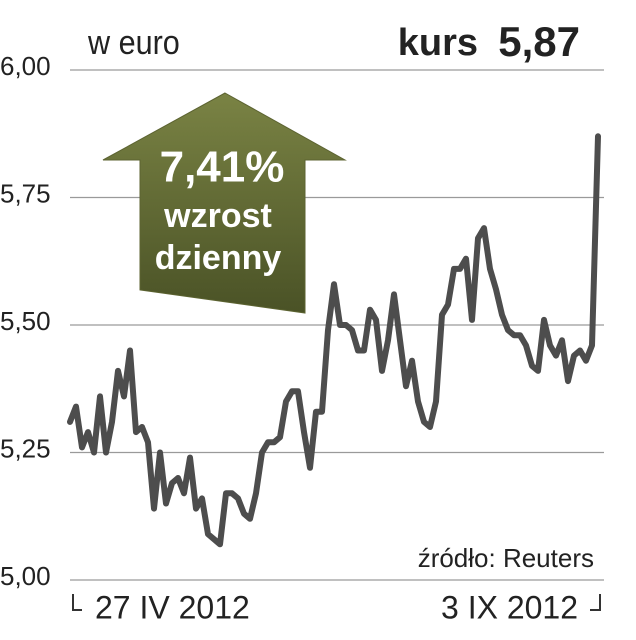  Describe the element at coordinates (25, 321) in the screenshot. I see `y-tick-label: 5,50` at that location.